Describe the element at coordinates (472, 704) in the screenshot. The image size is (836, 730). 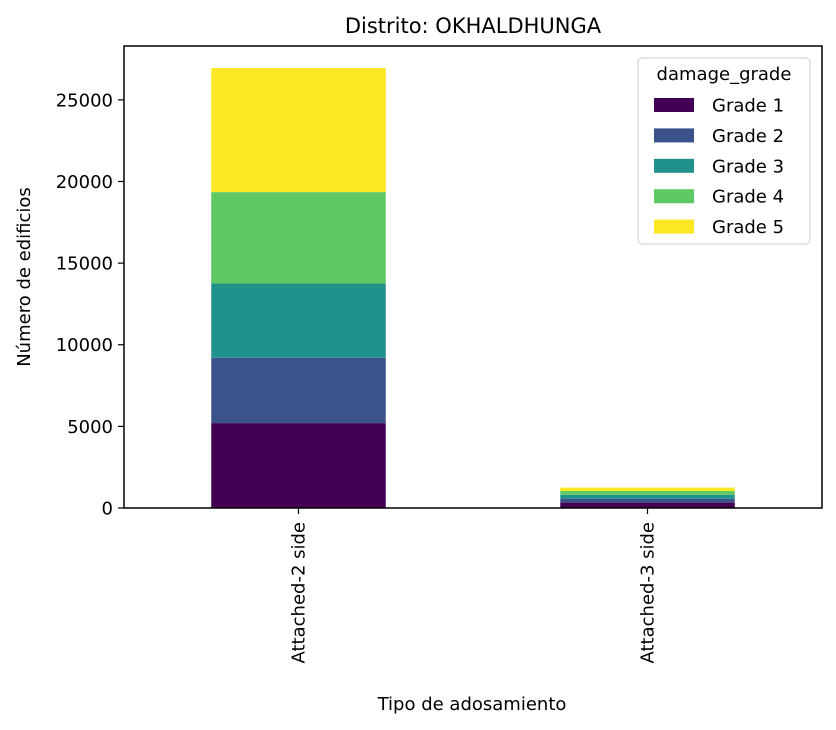
I see `x-axis-label: Tipo de adosamiento` at that location.